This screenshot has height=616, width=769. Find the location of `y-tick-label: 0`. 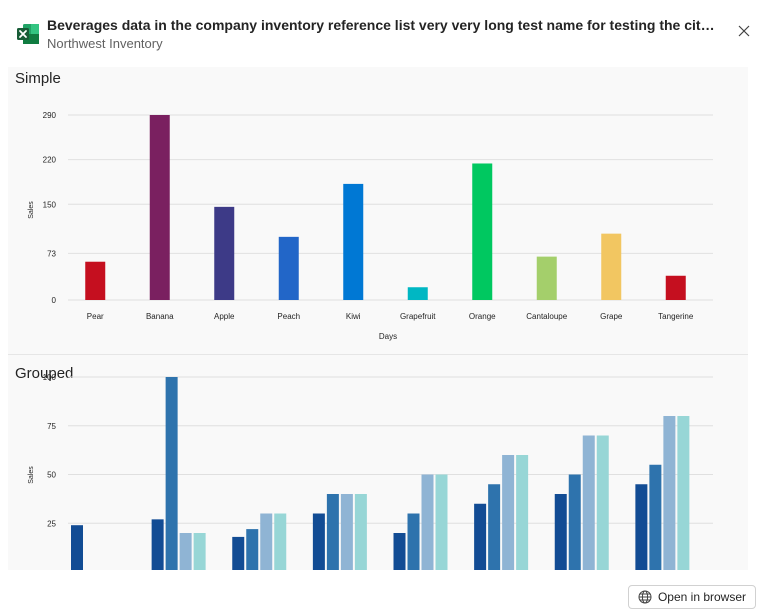

y-tick-label: 0 is located at coordinates (54, 300).